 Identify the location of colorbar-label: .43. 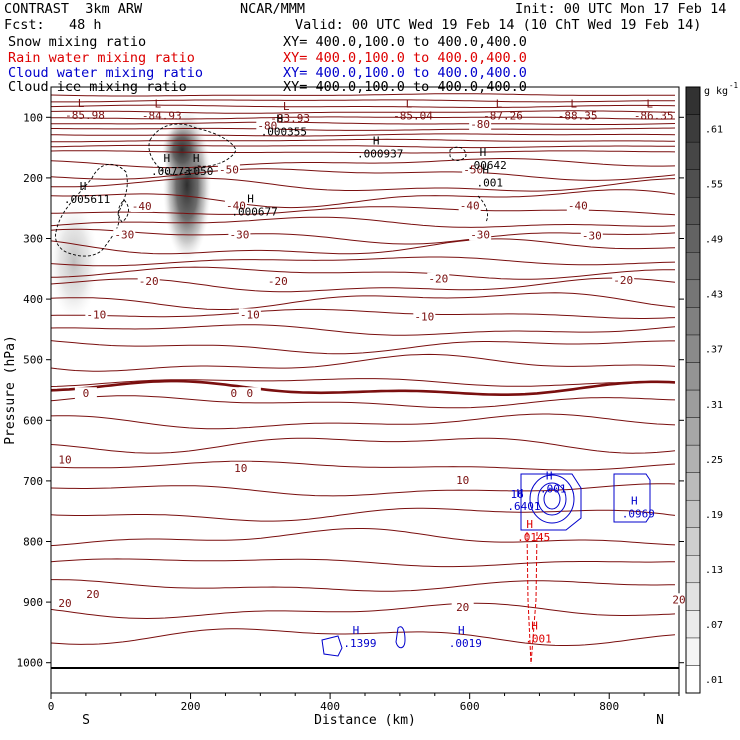
(714, 295).